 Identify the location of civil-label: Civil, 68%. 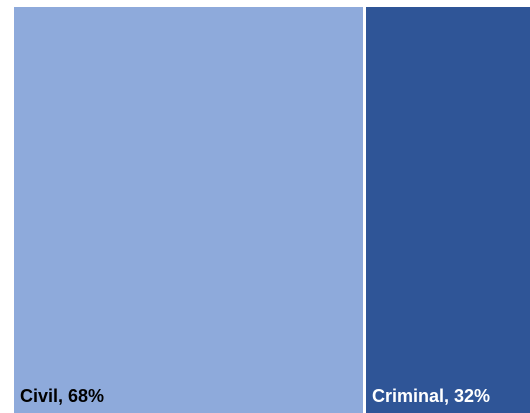
(62, 396).